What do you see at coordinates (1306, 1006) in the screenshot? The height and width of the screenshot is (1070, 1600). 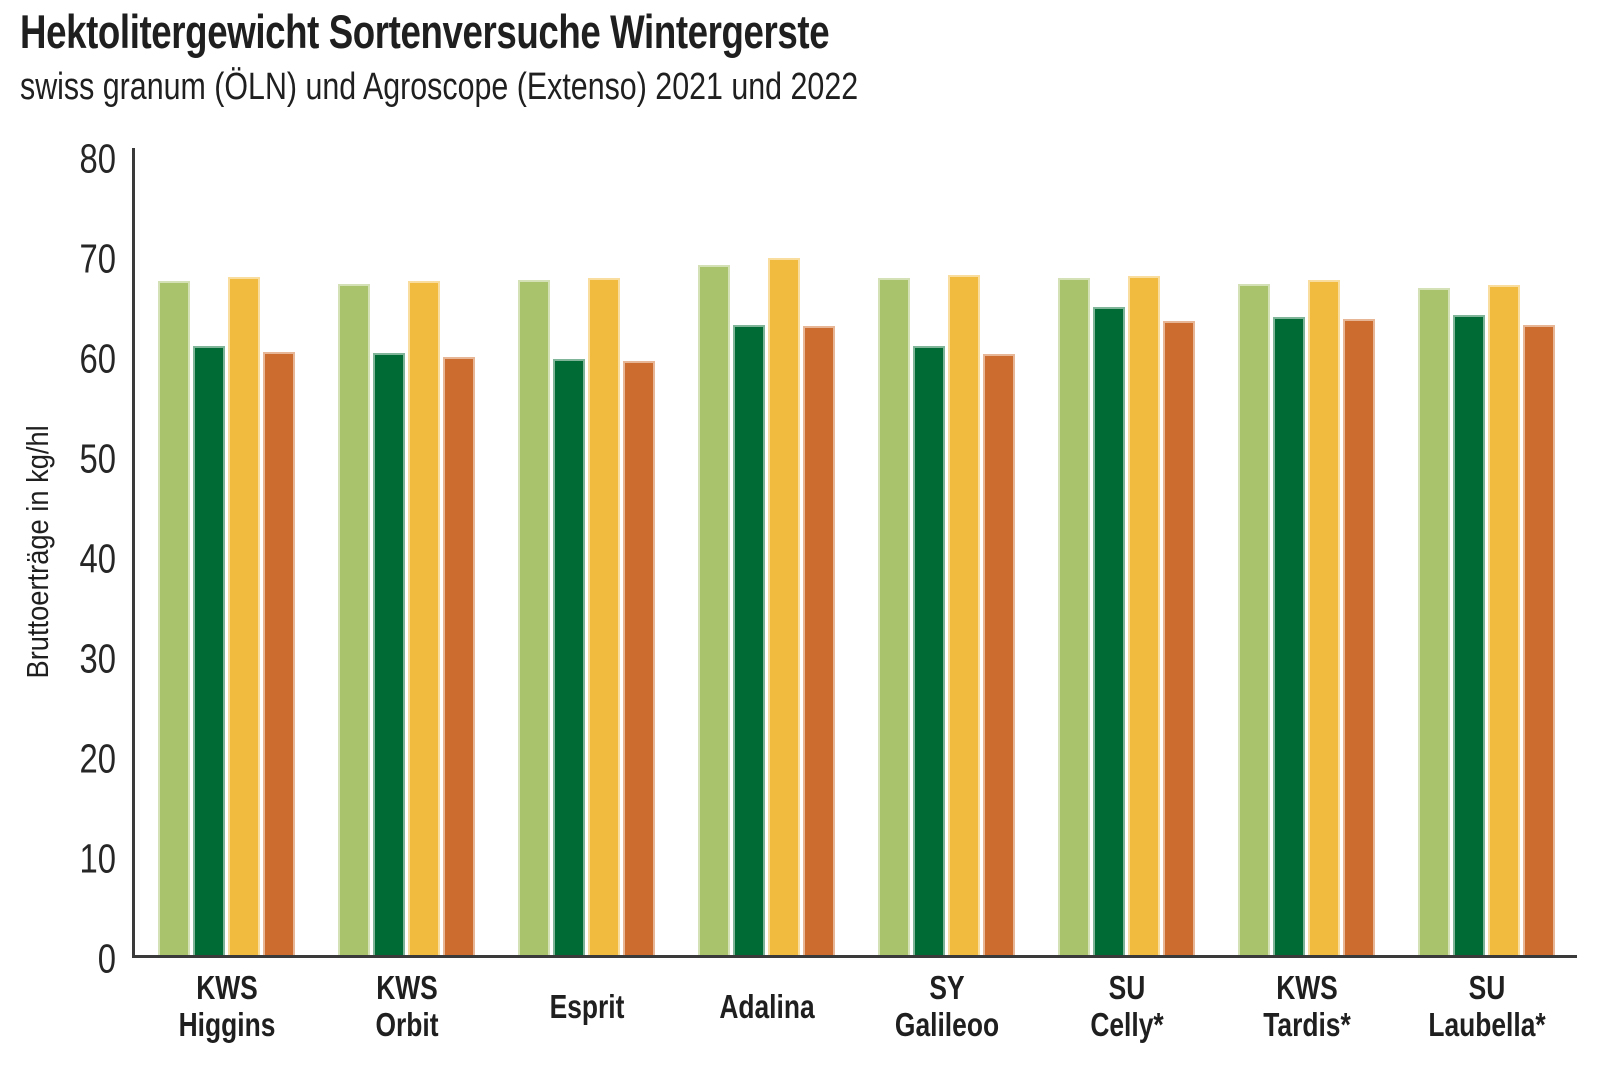 I see `x-category-label-7: KWS Tardis*` at bounding box center [1306, 1006].